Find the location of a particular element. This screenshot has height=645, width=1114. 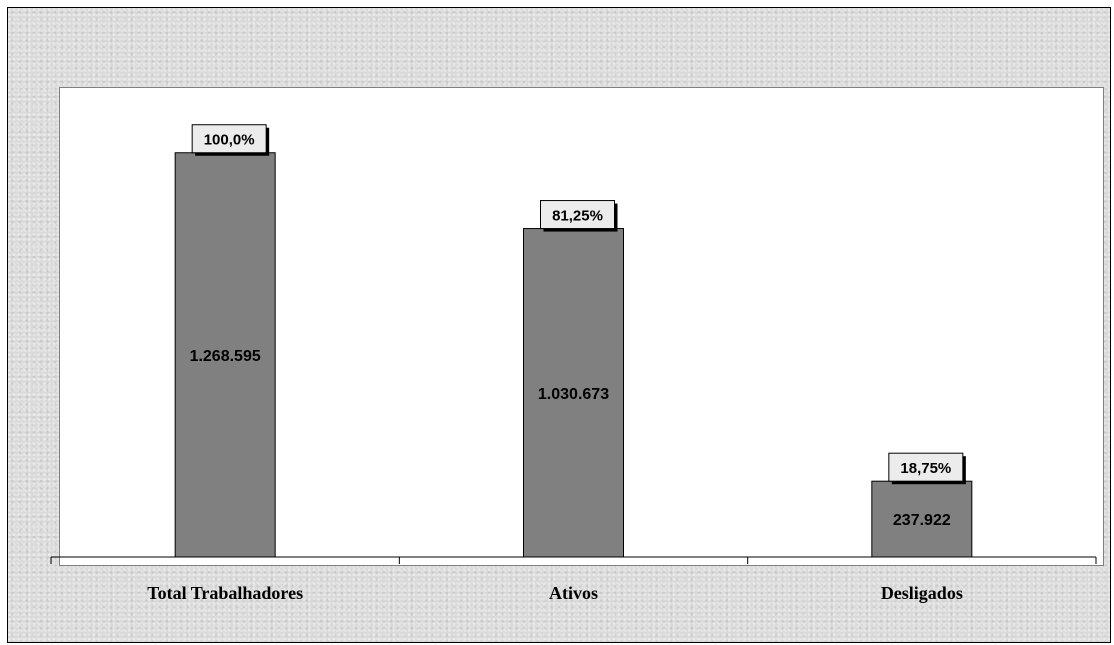

percent-label: 18,75% is located at coordinates (925, 468).